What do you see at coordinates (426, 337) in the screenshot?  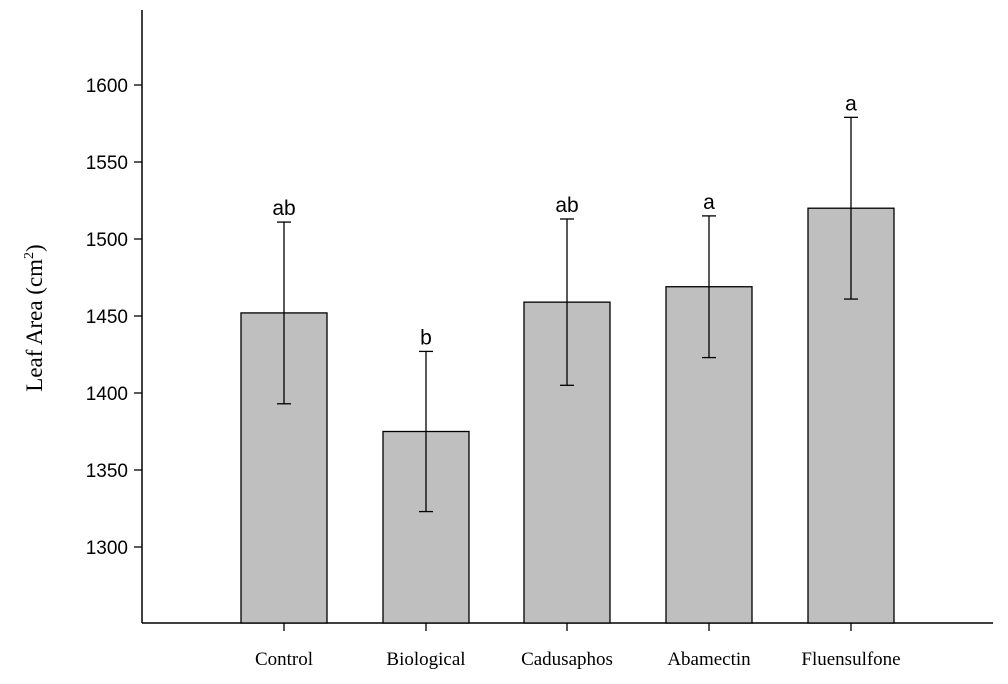 I see `significance-label: b` at bounding box center [426, 337].